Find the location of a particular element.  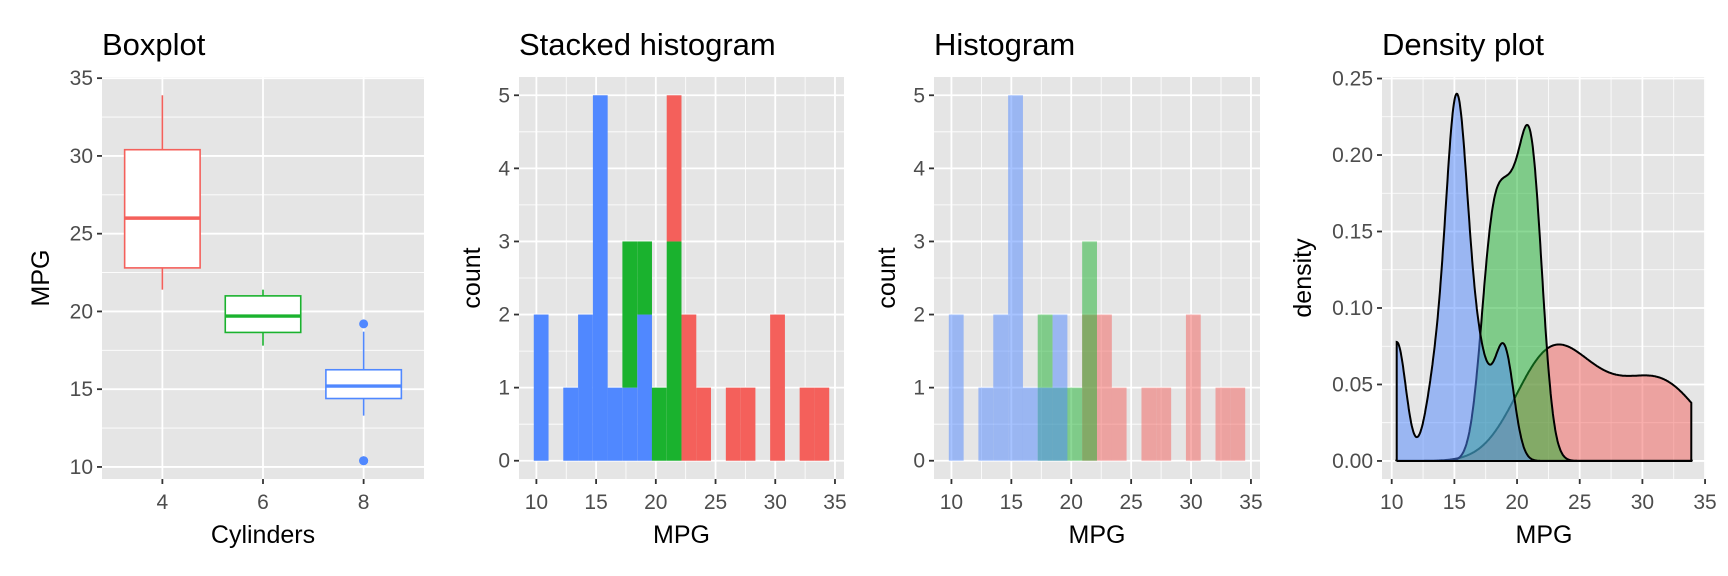

y-tick-label: 35 is located at coordinates (81, 78).